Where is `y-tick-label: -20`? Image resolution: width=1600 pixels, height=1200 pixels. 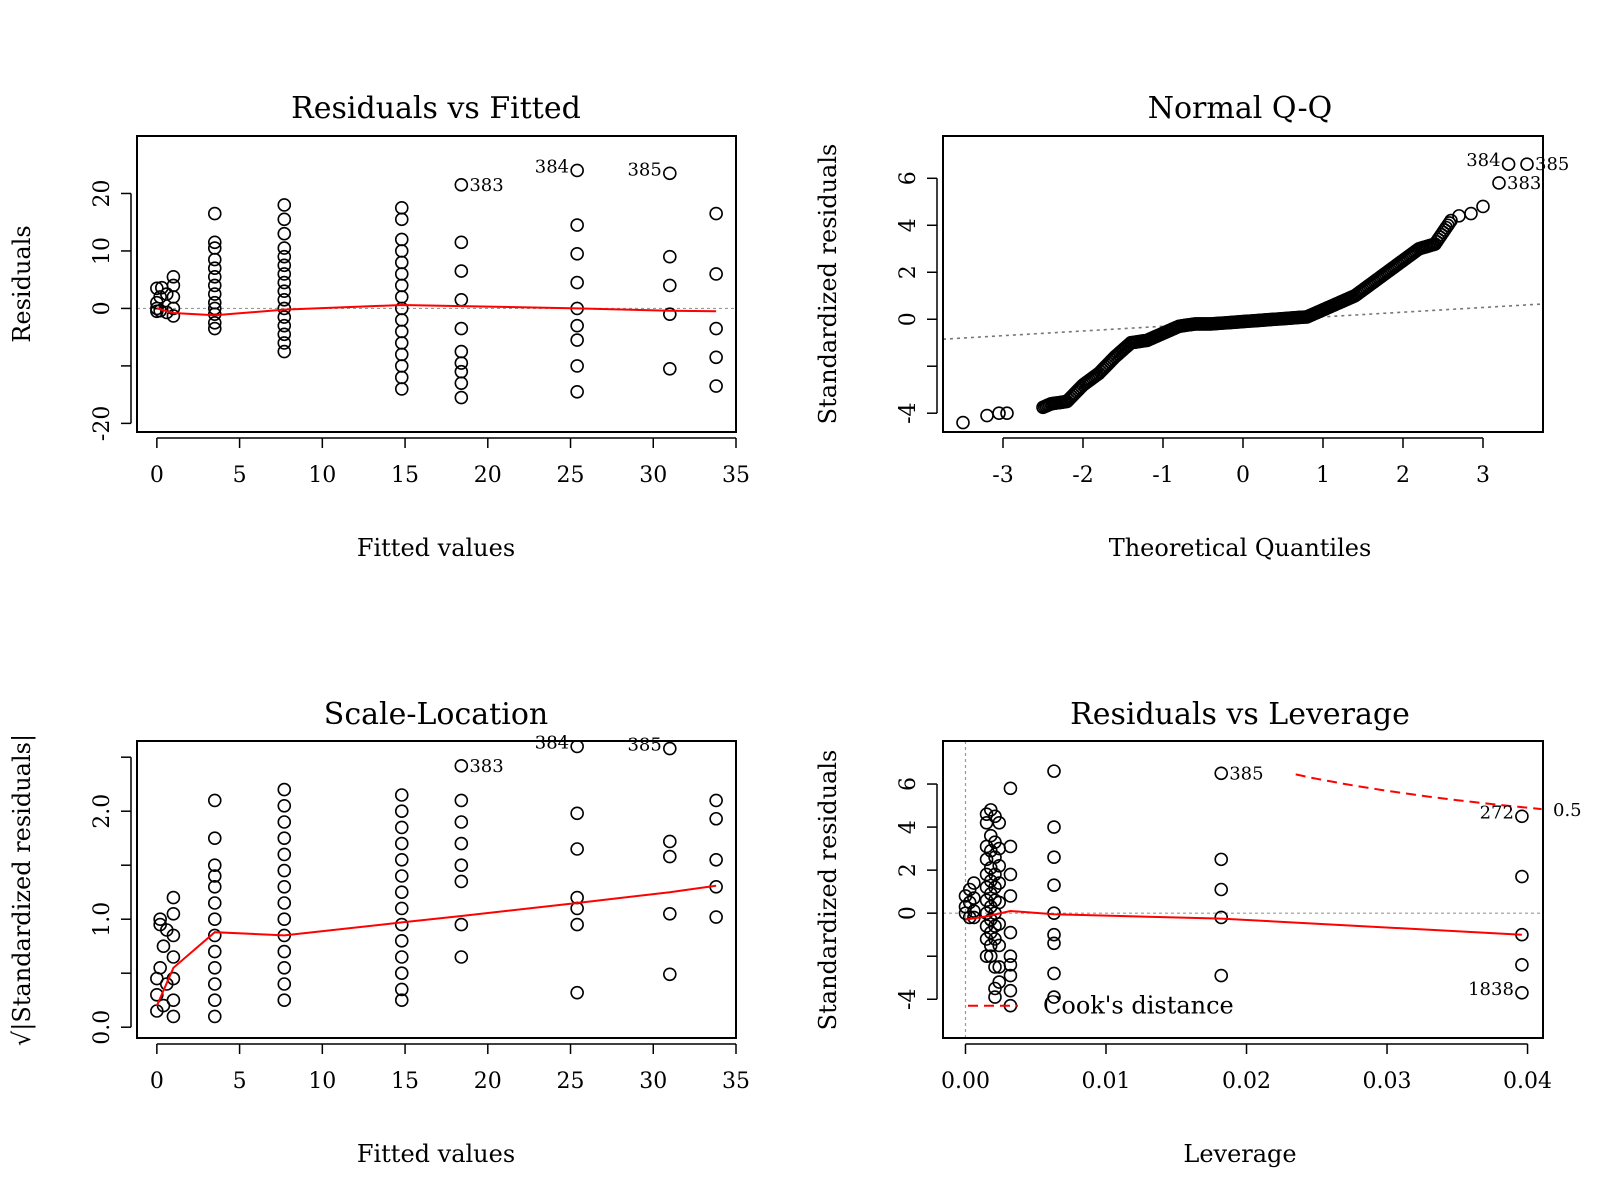
y-tick-label: -20 is located at coordinates (102, 423).